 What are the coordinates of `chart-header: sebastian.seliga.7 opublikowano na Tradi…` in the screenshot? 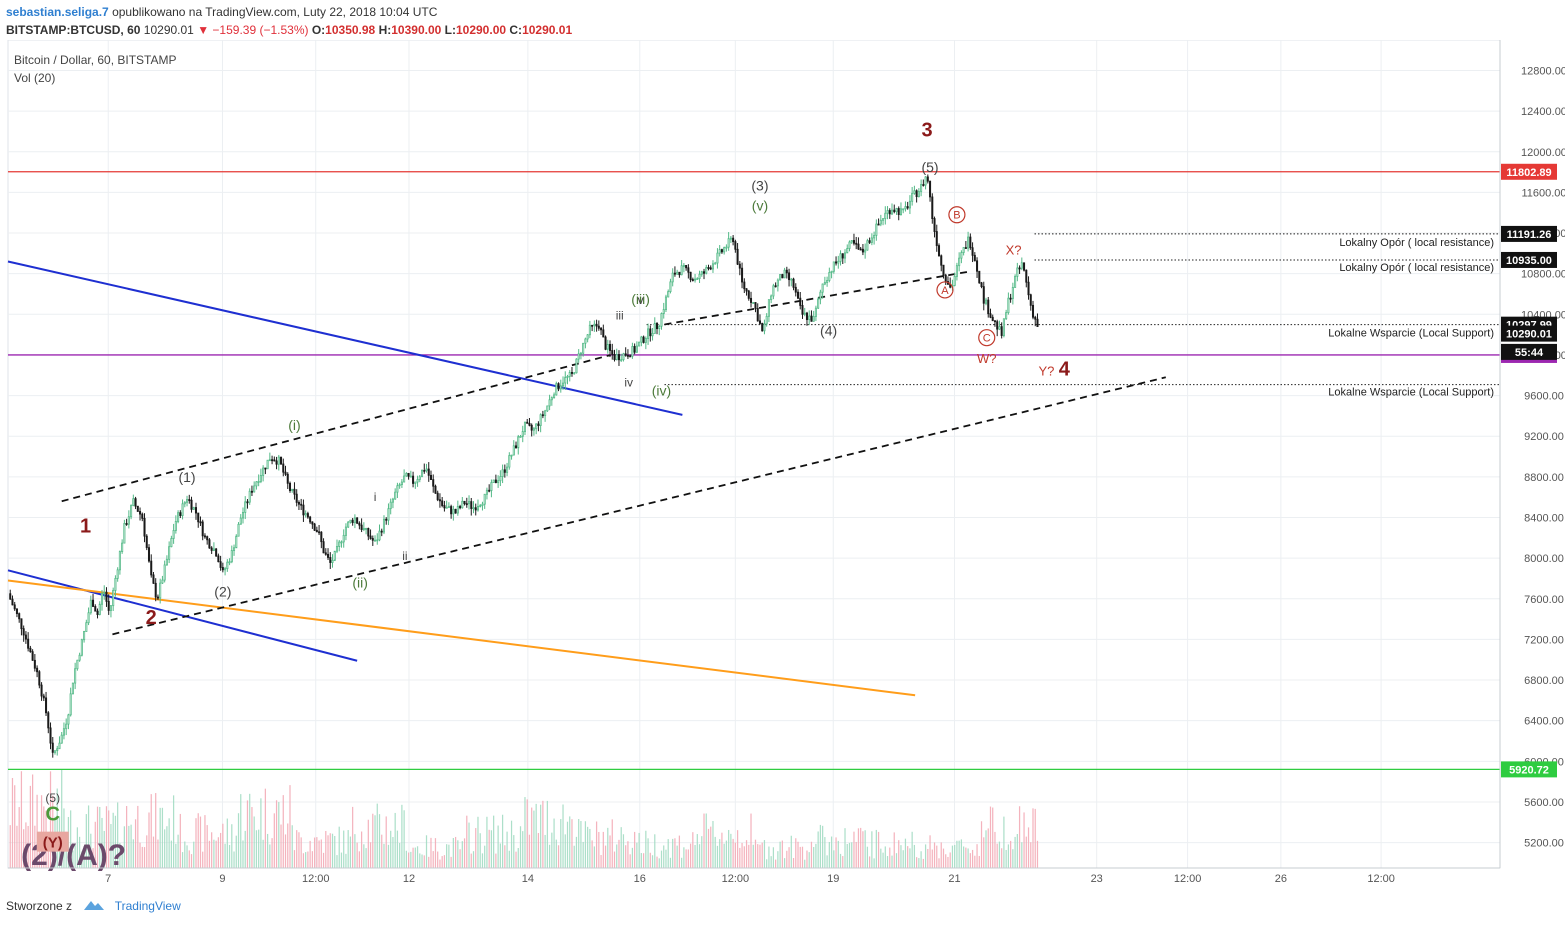 It's located at (782, 20).